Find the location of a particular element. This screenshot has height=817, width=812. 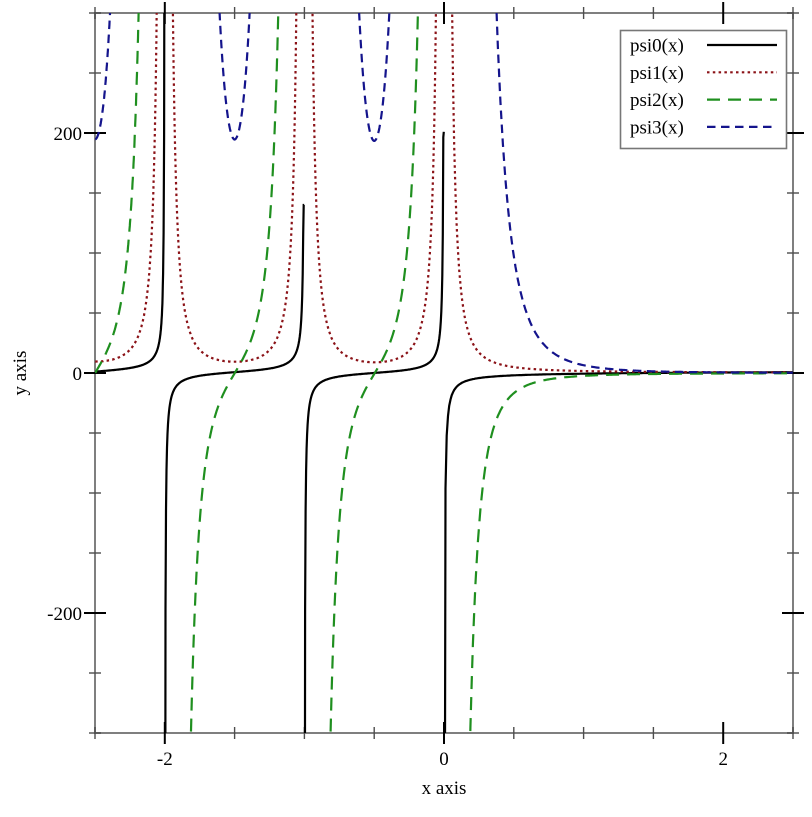

x-tick-label: -2 is located at coordinates (165, 759).